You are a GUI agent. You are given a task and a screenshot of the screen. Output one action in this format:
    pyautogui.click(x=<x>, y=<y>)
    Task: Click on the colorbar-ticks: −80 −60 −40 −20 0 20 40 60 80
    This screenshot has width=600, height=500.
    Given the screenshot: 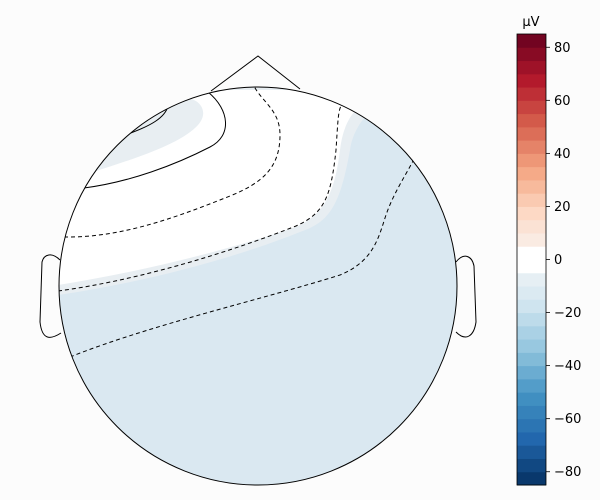 What is the action you would take?
    pyautogui.click(x=563, y=260)
    